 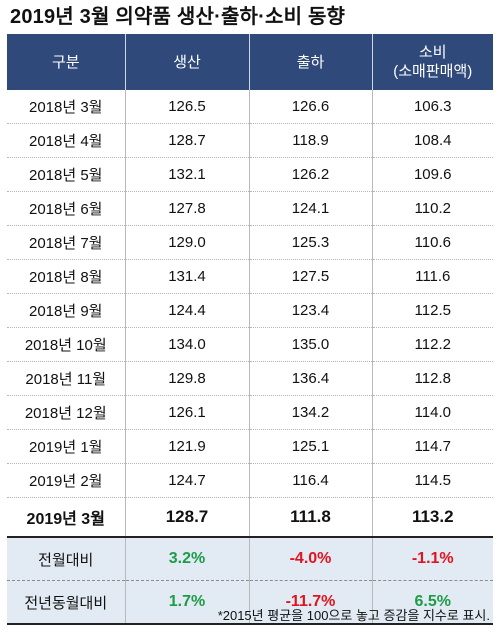 I want to click on table-row: 2018년 4월 128.7 118.9 108.4, so click(x=250, y=140).